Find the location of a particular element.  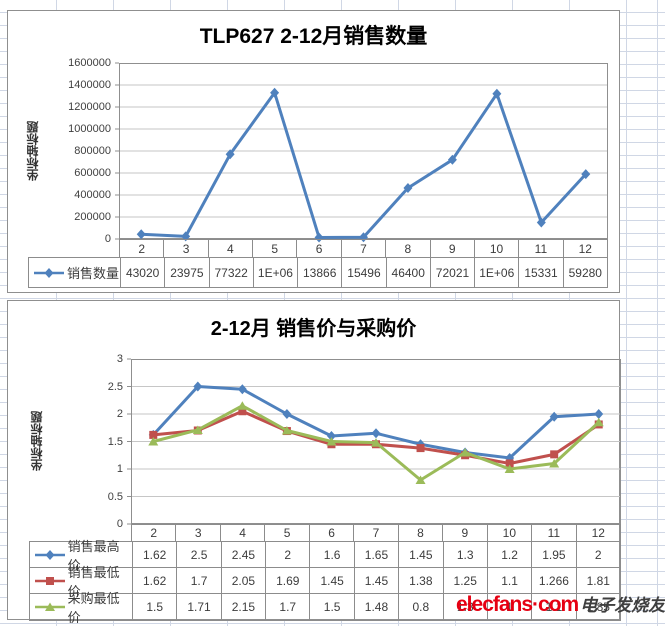

y-tick-label: 800000 is located at coordinates (92, 151).